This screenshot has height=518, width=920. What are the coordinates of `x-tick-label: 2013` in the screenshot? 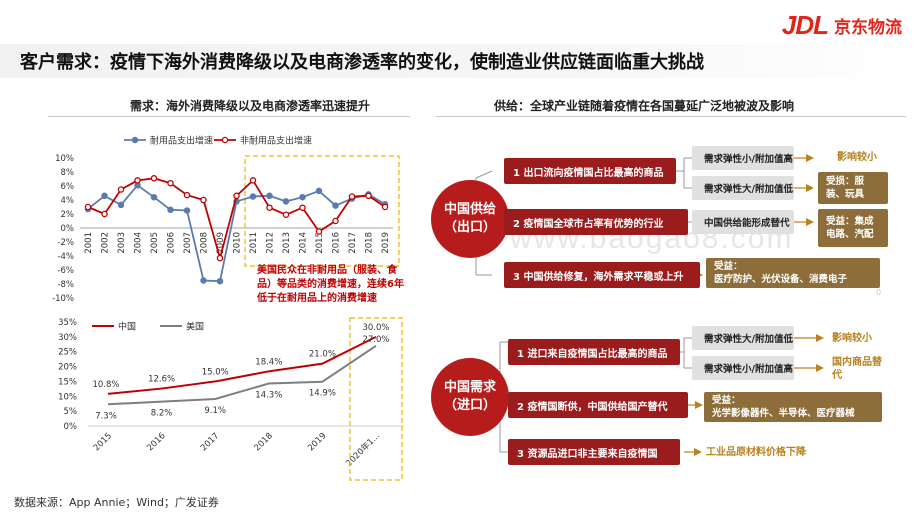 It's located at (287, 243).